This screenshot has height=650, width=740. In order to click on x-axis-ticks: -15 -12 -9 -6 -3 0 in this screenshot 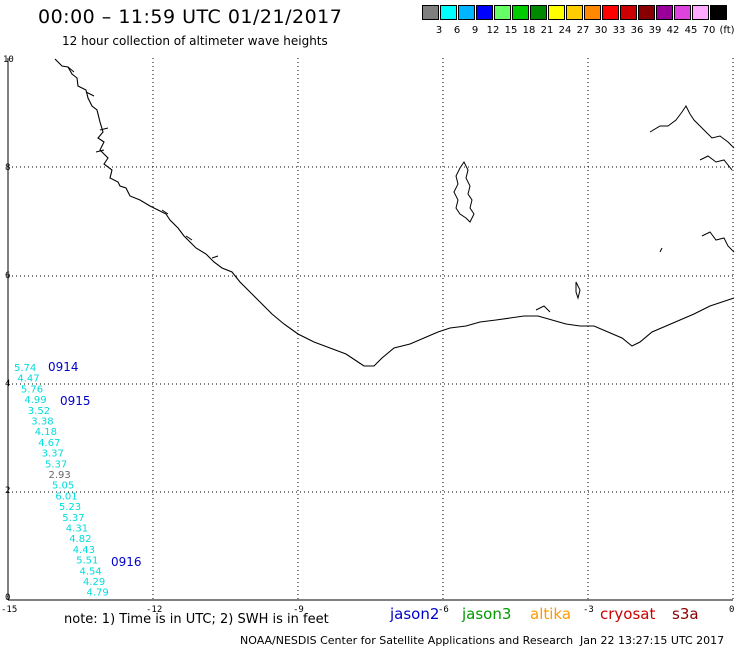, I will do `click(367, 610)`.